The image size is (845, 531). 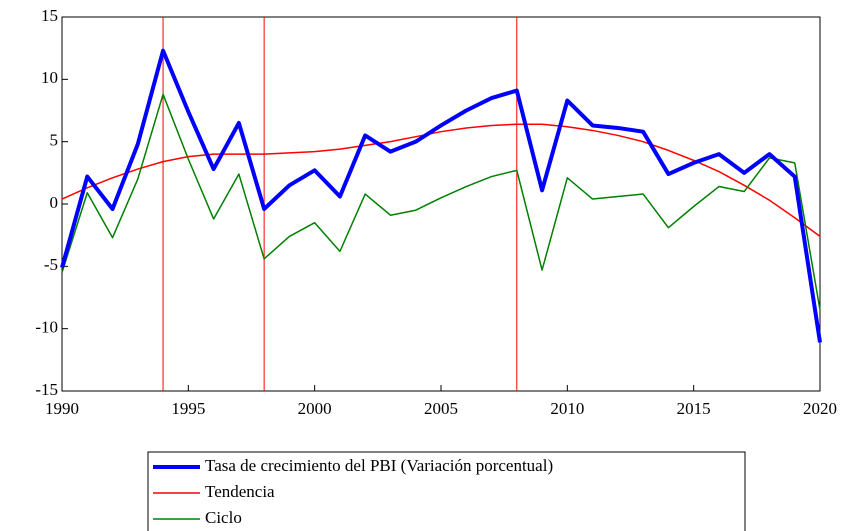 What do you see at coordinates (46, 327) in the screenshot?
I see `y-tick-label: -10` at bounding box center [46, 327].